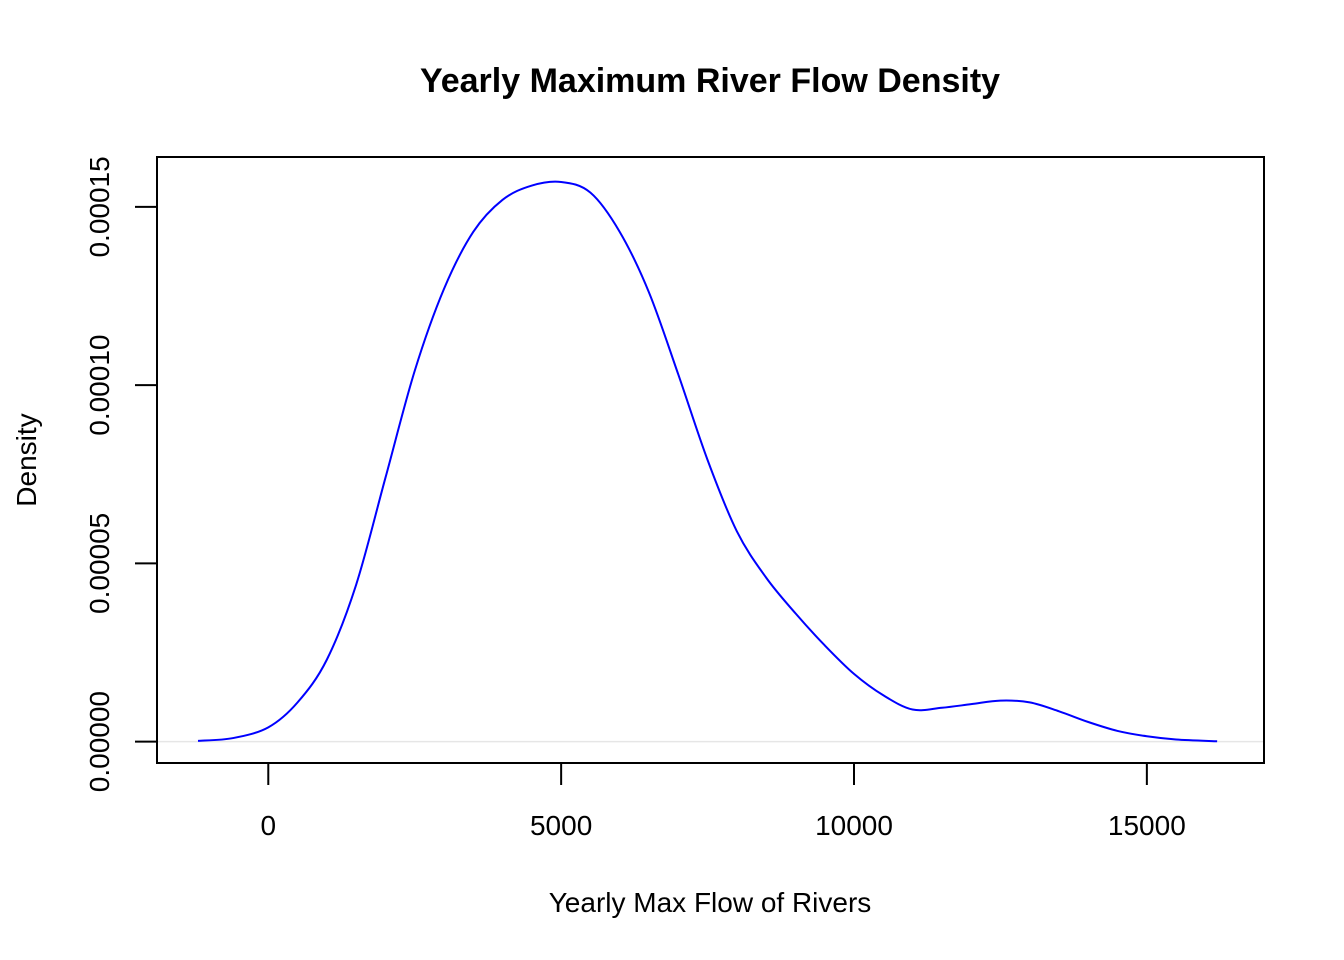  I want to click on y-axis-label: Density, so click(26, 459).